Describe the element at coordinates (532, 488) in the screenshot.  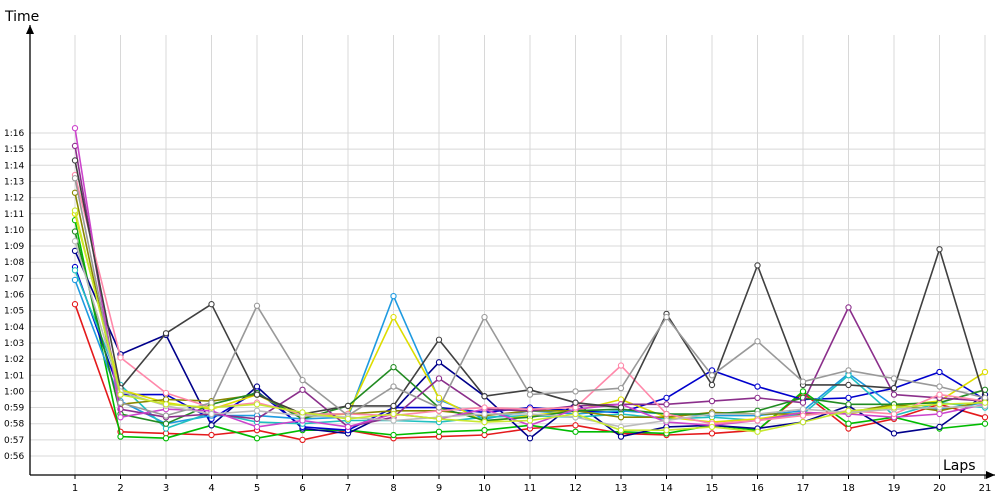
I see `x-axis-ticks: 1 2 3 4 5 6 7 8 9 10 11 12 13 14 15 16 17 18 19 20 21` at that location.